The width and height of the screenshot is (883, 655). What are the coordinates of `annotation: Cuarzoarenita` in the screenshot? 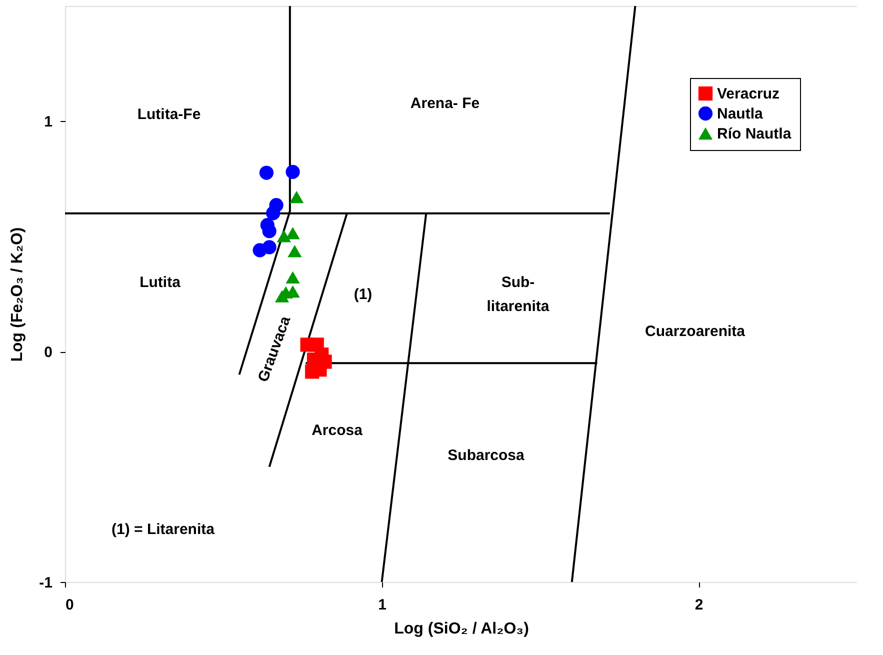 It's located at (695, 331).